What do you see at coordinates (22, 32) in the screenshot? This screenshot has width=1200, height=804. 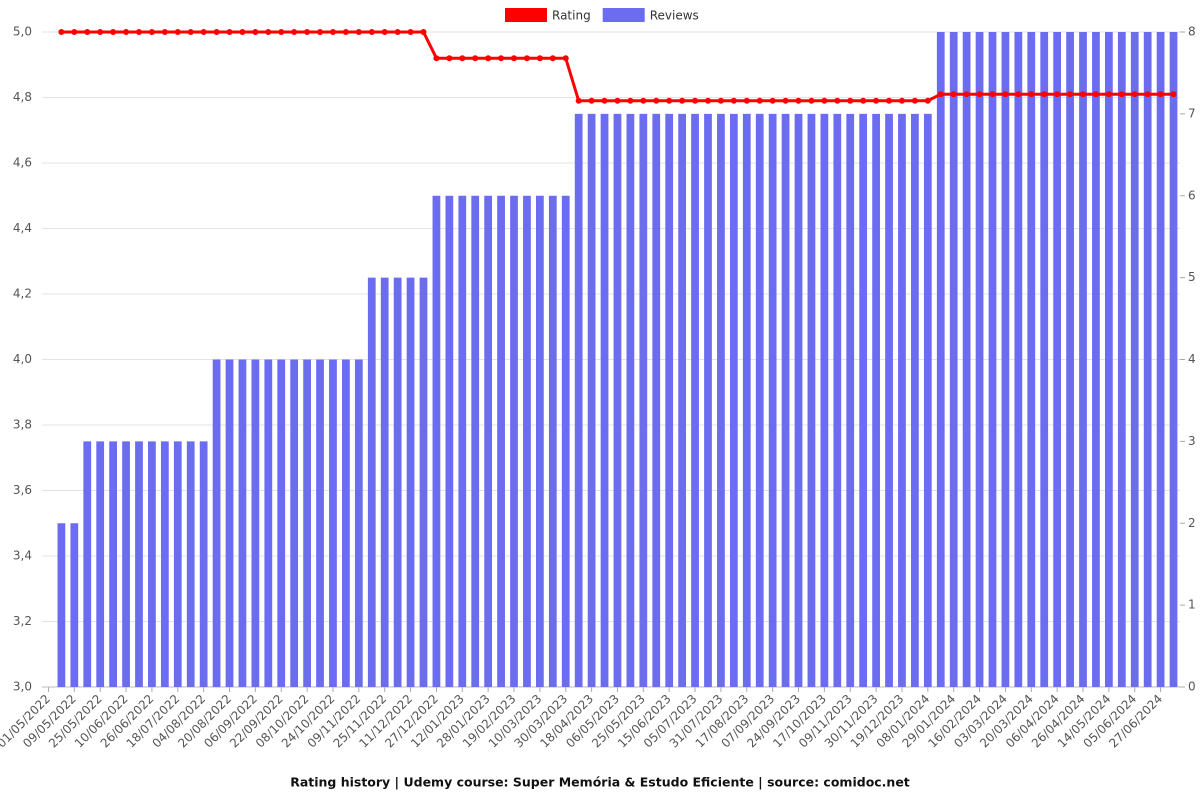 I see `y-tick-label: 5,0` at bounding box center [22, 32].